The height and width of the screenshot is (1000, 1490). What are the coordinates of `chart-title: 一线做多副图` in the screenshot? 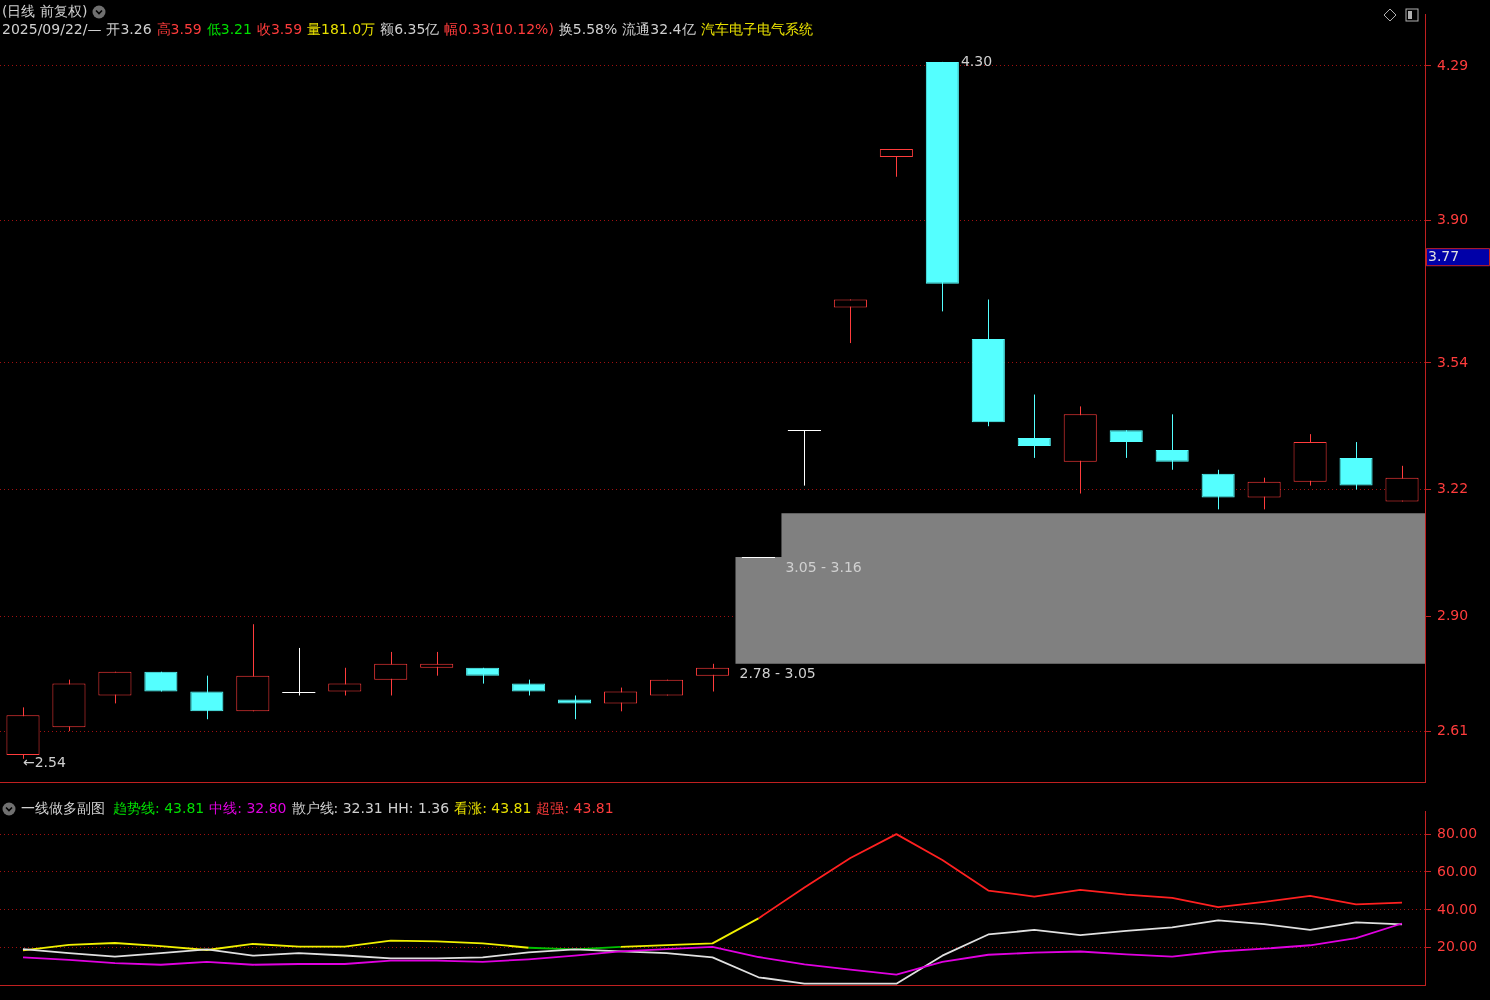 It's located at (63, 808).